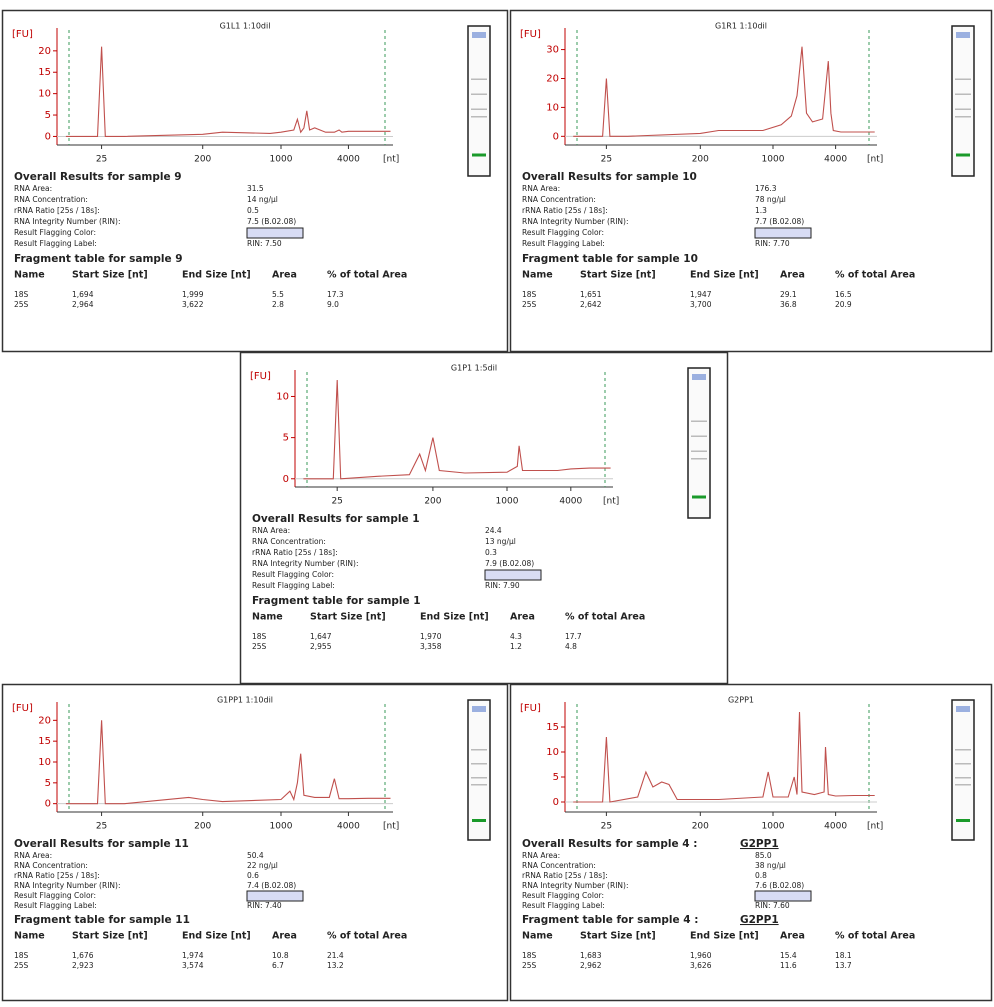  I want to click on chart-title: G1L1 1:10dil, so click(245, 26).